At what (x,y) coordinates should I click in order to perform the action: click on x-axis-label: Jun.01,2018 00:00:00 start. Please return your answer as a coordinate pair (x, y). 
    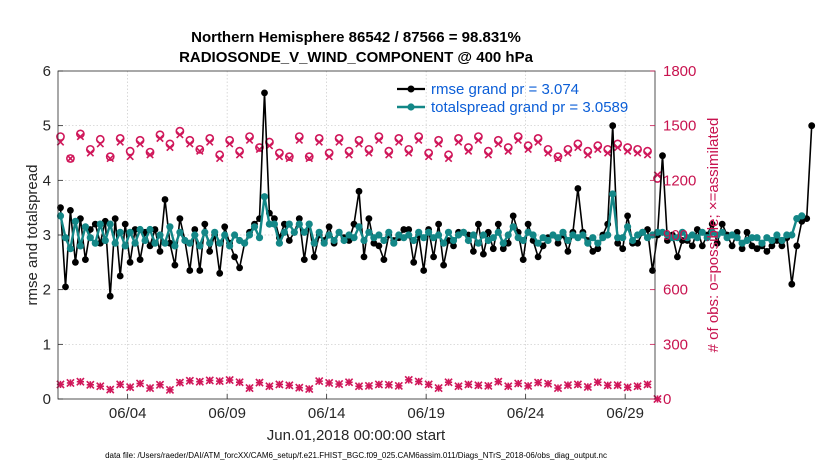
    Looking at the image, I should click on (356, 435).